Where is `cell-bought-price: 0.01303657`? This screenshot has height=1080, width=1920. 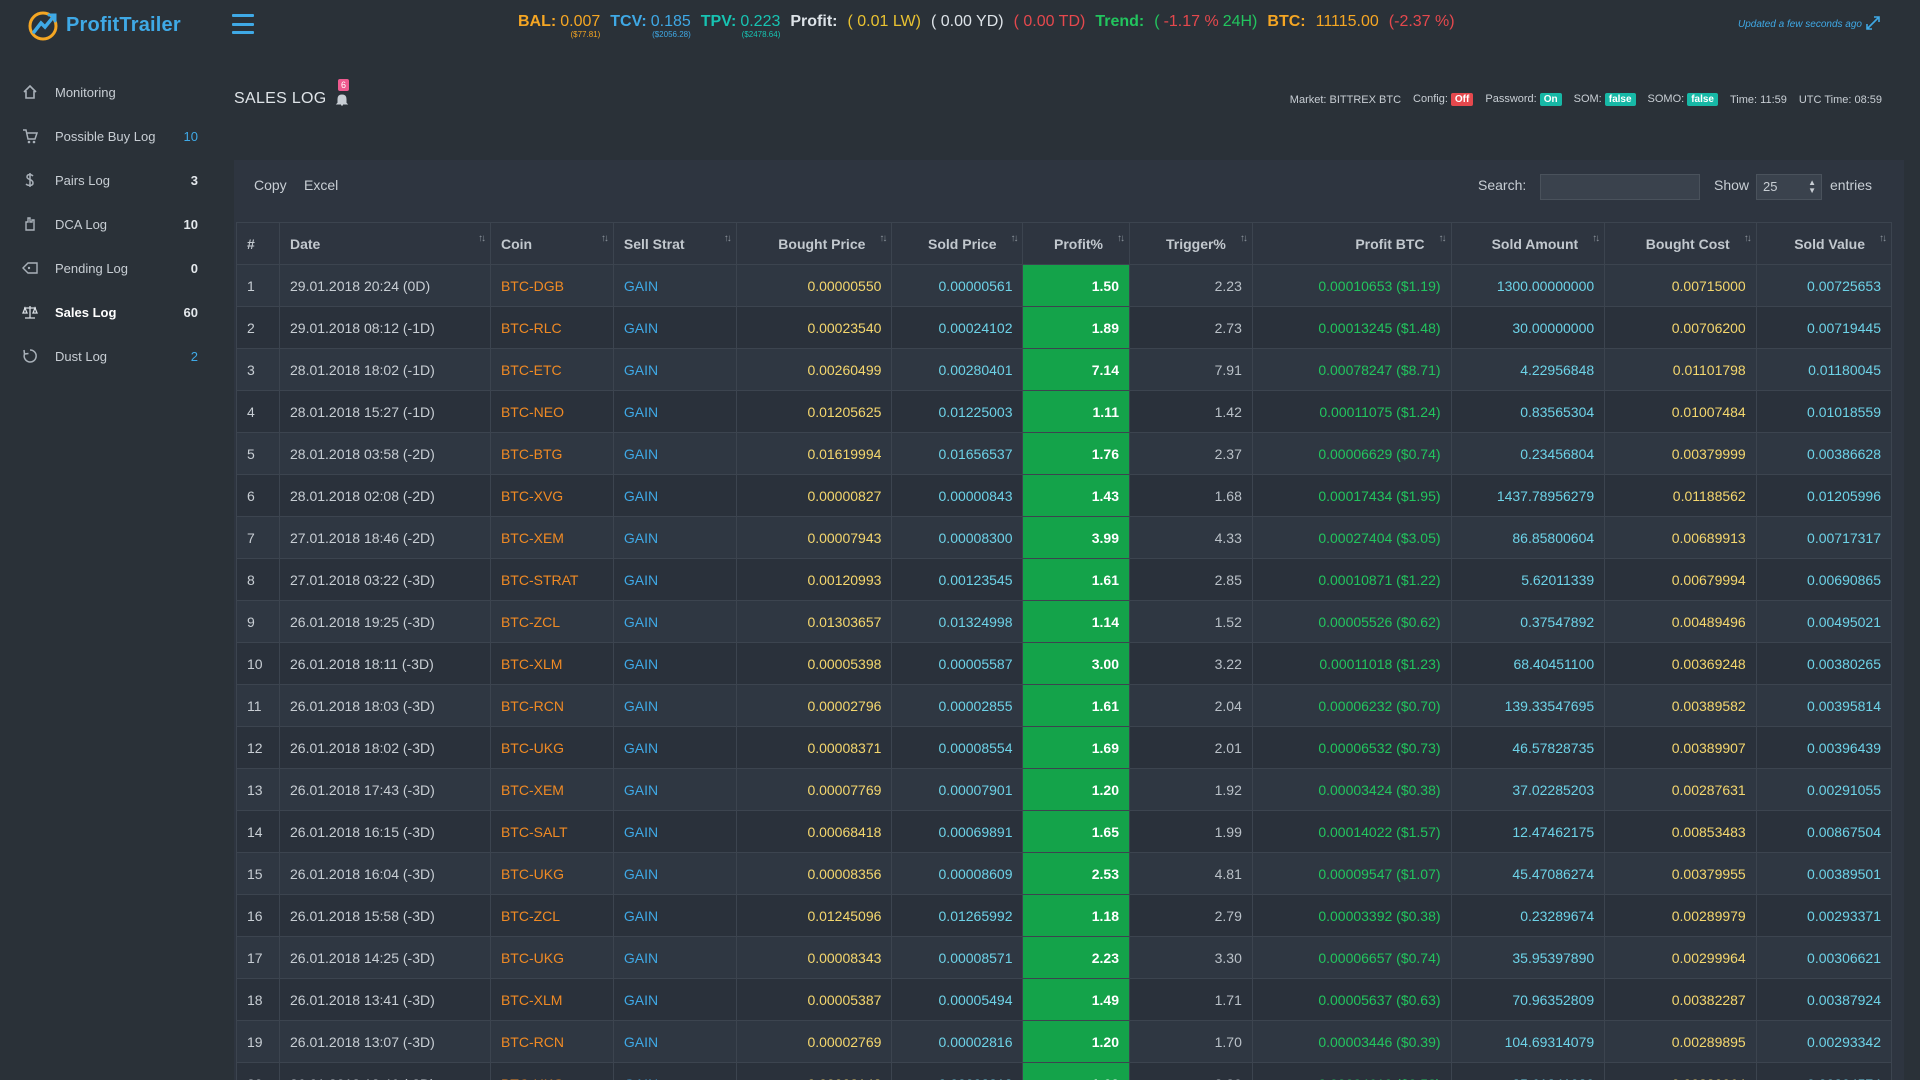 cell-bought-price: 0.01303657 is located at coordinates (814, 621).